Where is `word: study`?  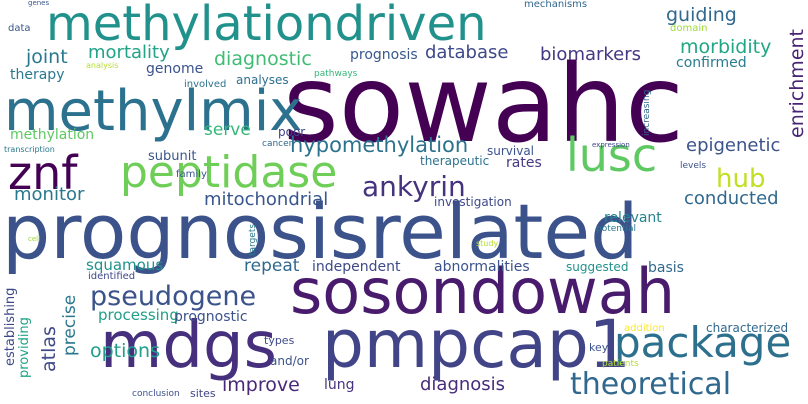 word: study is located at coordinates (487, 243).